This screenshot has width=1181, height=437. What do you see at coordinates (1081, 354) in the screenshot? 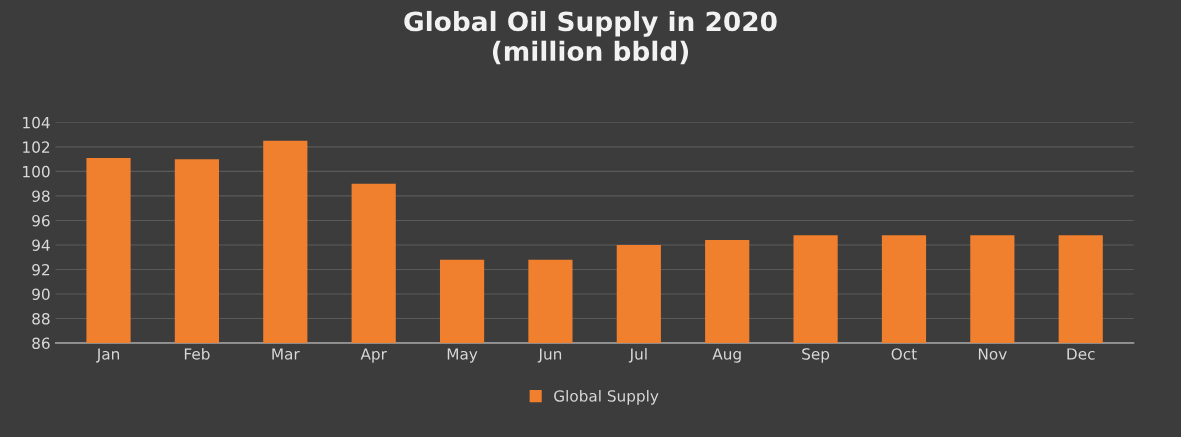
I see `x-tick-label: Dec` at bounding box center [1081, 354].